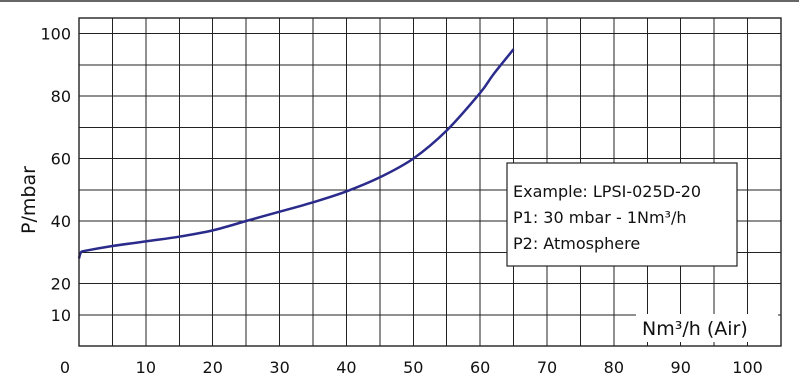 The image size is (799, 383). What do you see at coordinates (146, 367) in the screenshot?
I see `x-tick-label: 10` at bounding box center [146, 367].